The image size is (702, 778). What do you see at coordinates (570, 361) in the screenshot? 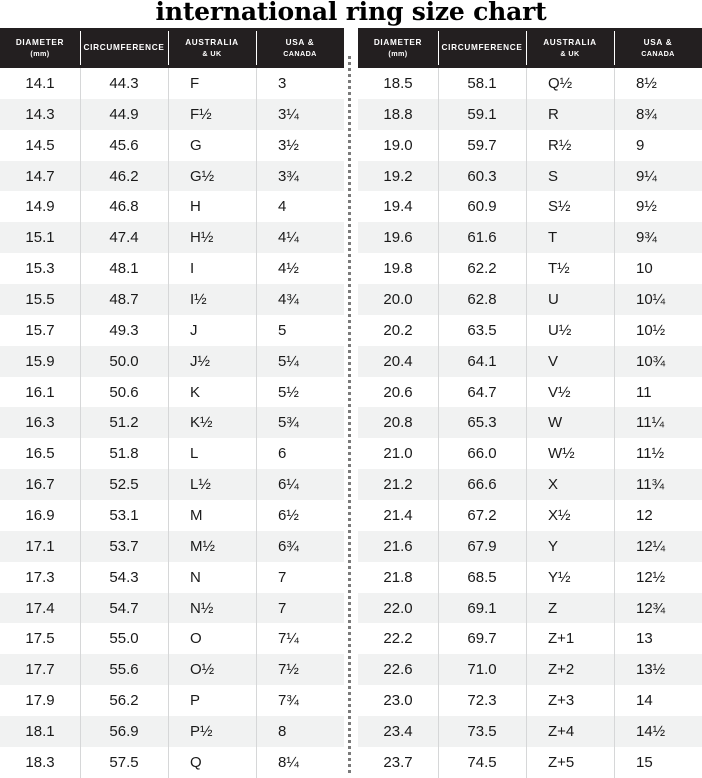
I see `table-cell-australia-uk: V` at bounding box center [570, 361].